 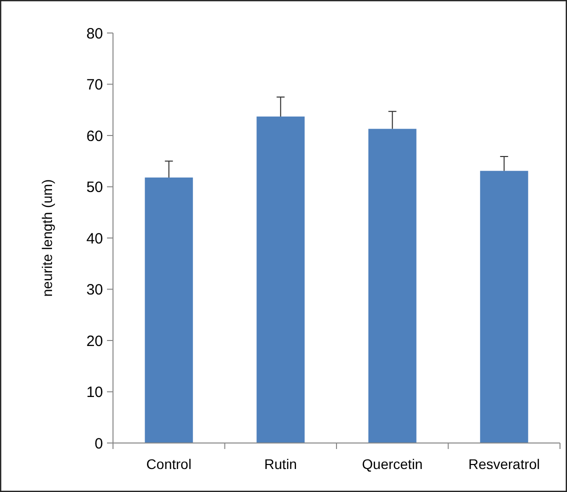 What do you see at coordinates (94, 85) in the screenshot?
I see `y-tick-label: 70` at bounding box center [94, 85].